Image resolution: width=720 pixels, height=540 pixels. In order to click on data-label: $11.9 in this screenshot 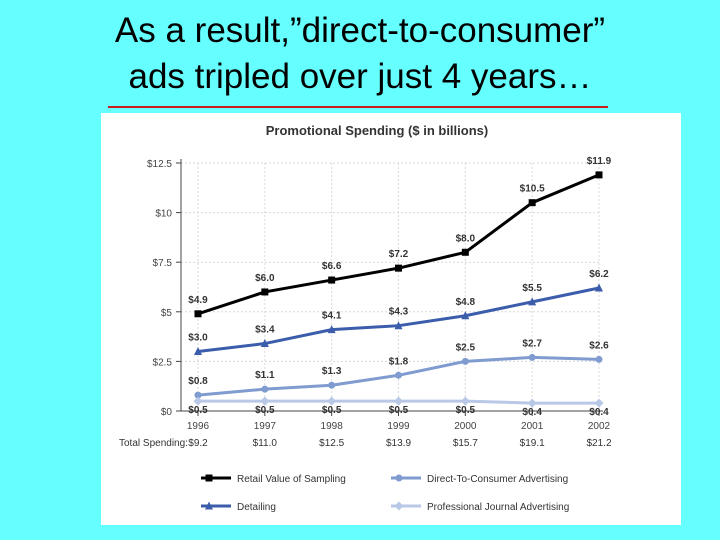, I will do `click(599, 161)`.